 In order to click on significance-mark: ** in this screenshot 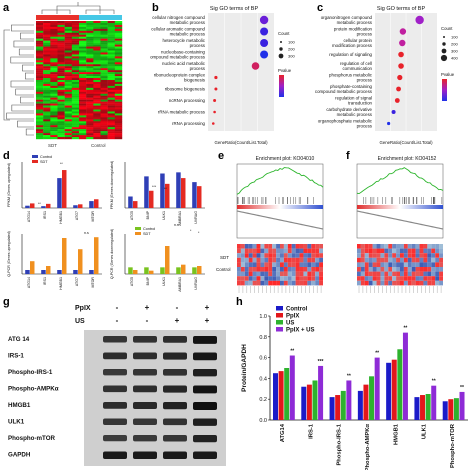, I will do `click(61, 164)`.